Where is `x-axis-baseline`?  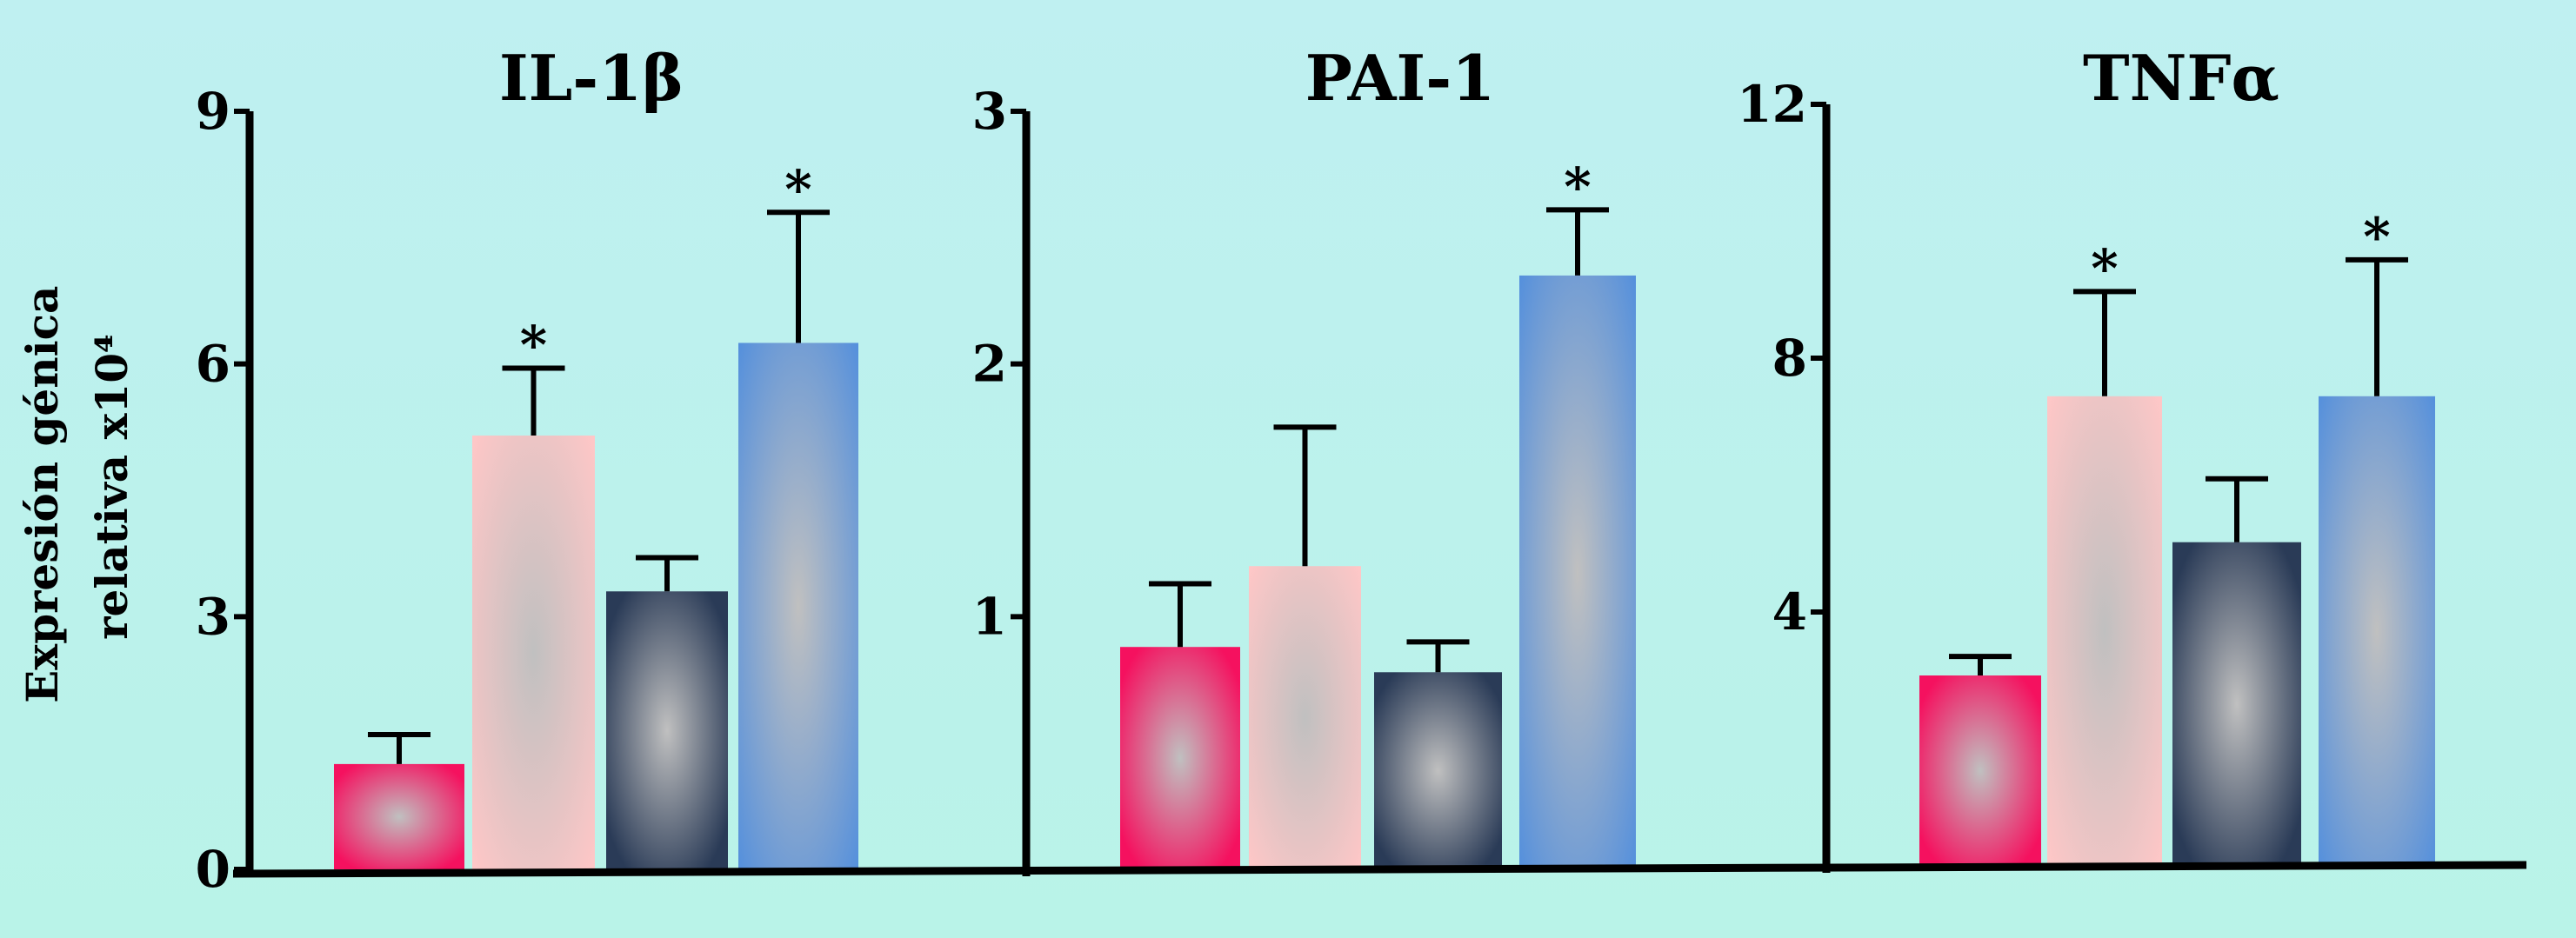 x-axis-baseline is located at coordinates (1379, 869).